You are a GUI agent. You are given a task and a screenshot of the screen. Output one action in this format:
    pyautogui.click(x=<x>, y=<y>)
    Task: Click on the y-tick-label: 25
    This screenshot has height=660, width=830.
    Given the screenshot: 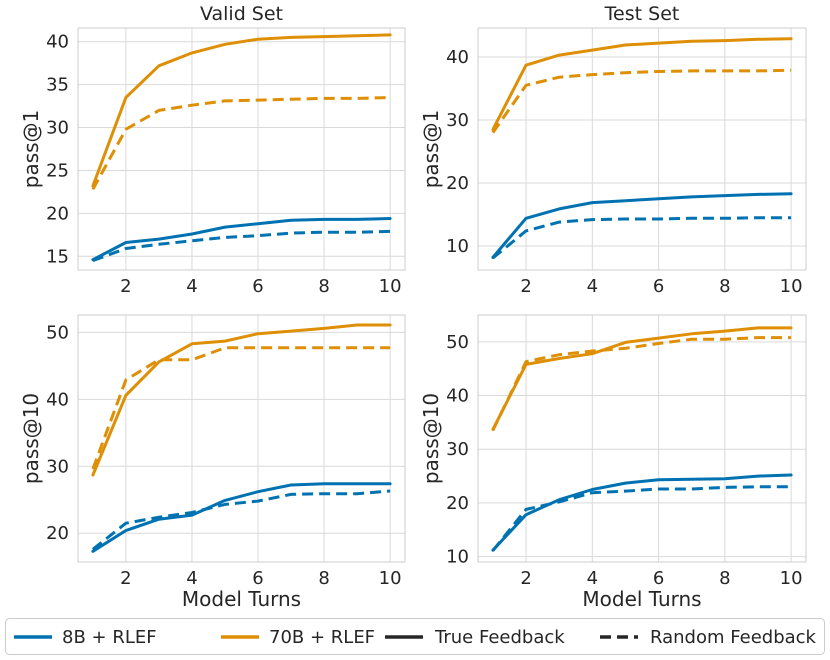 What is the action you would take?
    pyautogui.click(x=57, y=170)
    